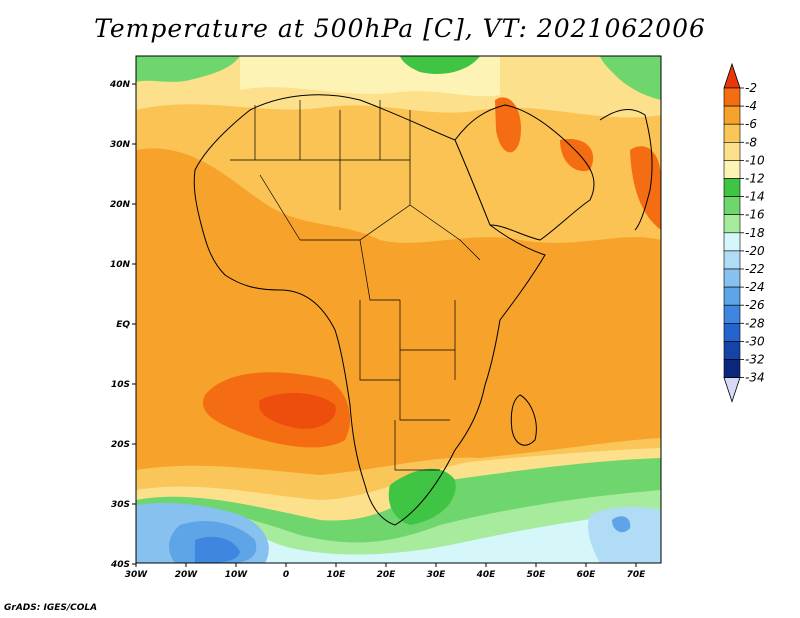  What do you see at coordinates (120, 445) in the screenshot?
I see `lat-tick-label: 20S` at bounding box center [120, 445].